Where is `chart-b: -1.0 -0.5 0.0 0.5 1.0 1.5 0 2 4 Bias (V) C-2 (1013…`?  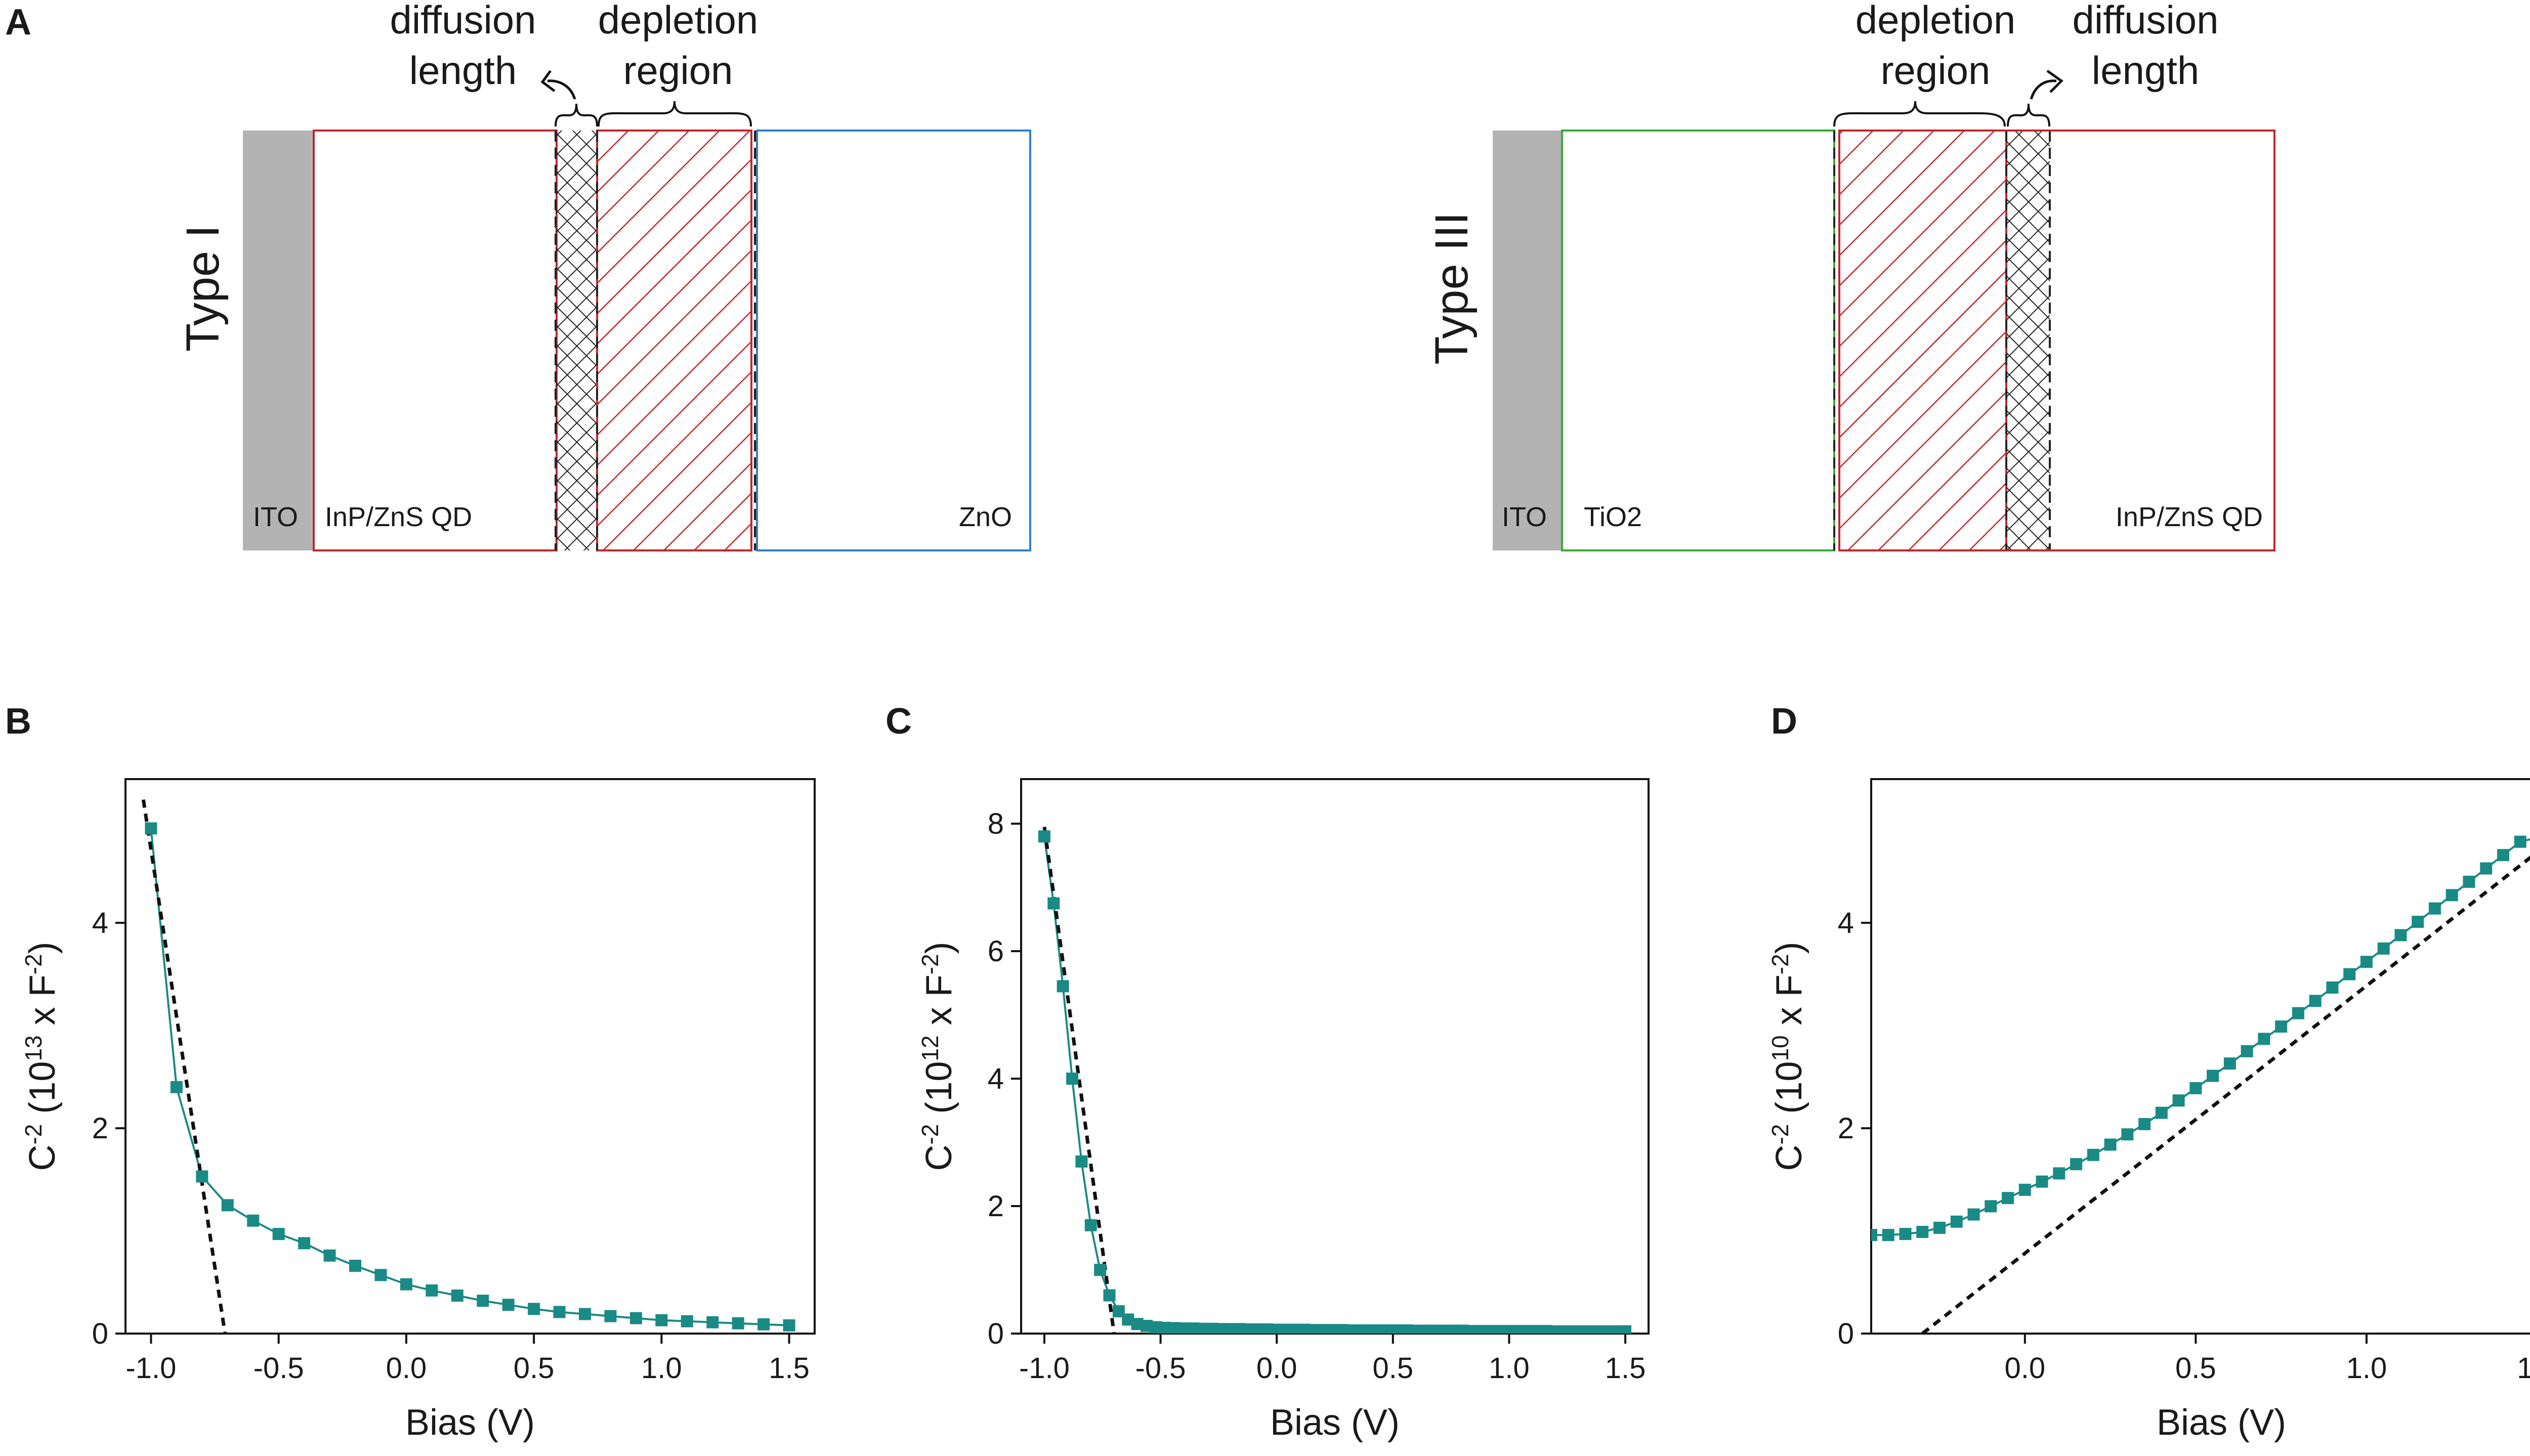 chart-b: -1.0 -0.5 0.0 0.5 1.0 1.5 0 2 4 Bias (V) C-2 (1013… is located at coordinates (418, 1110).